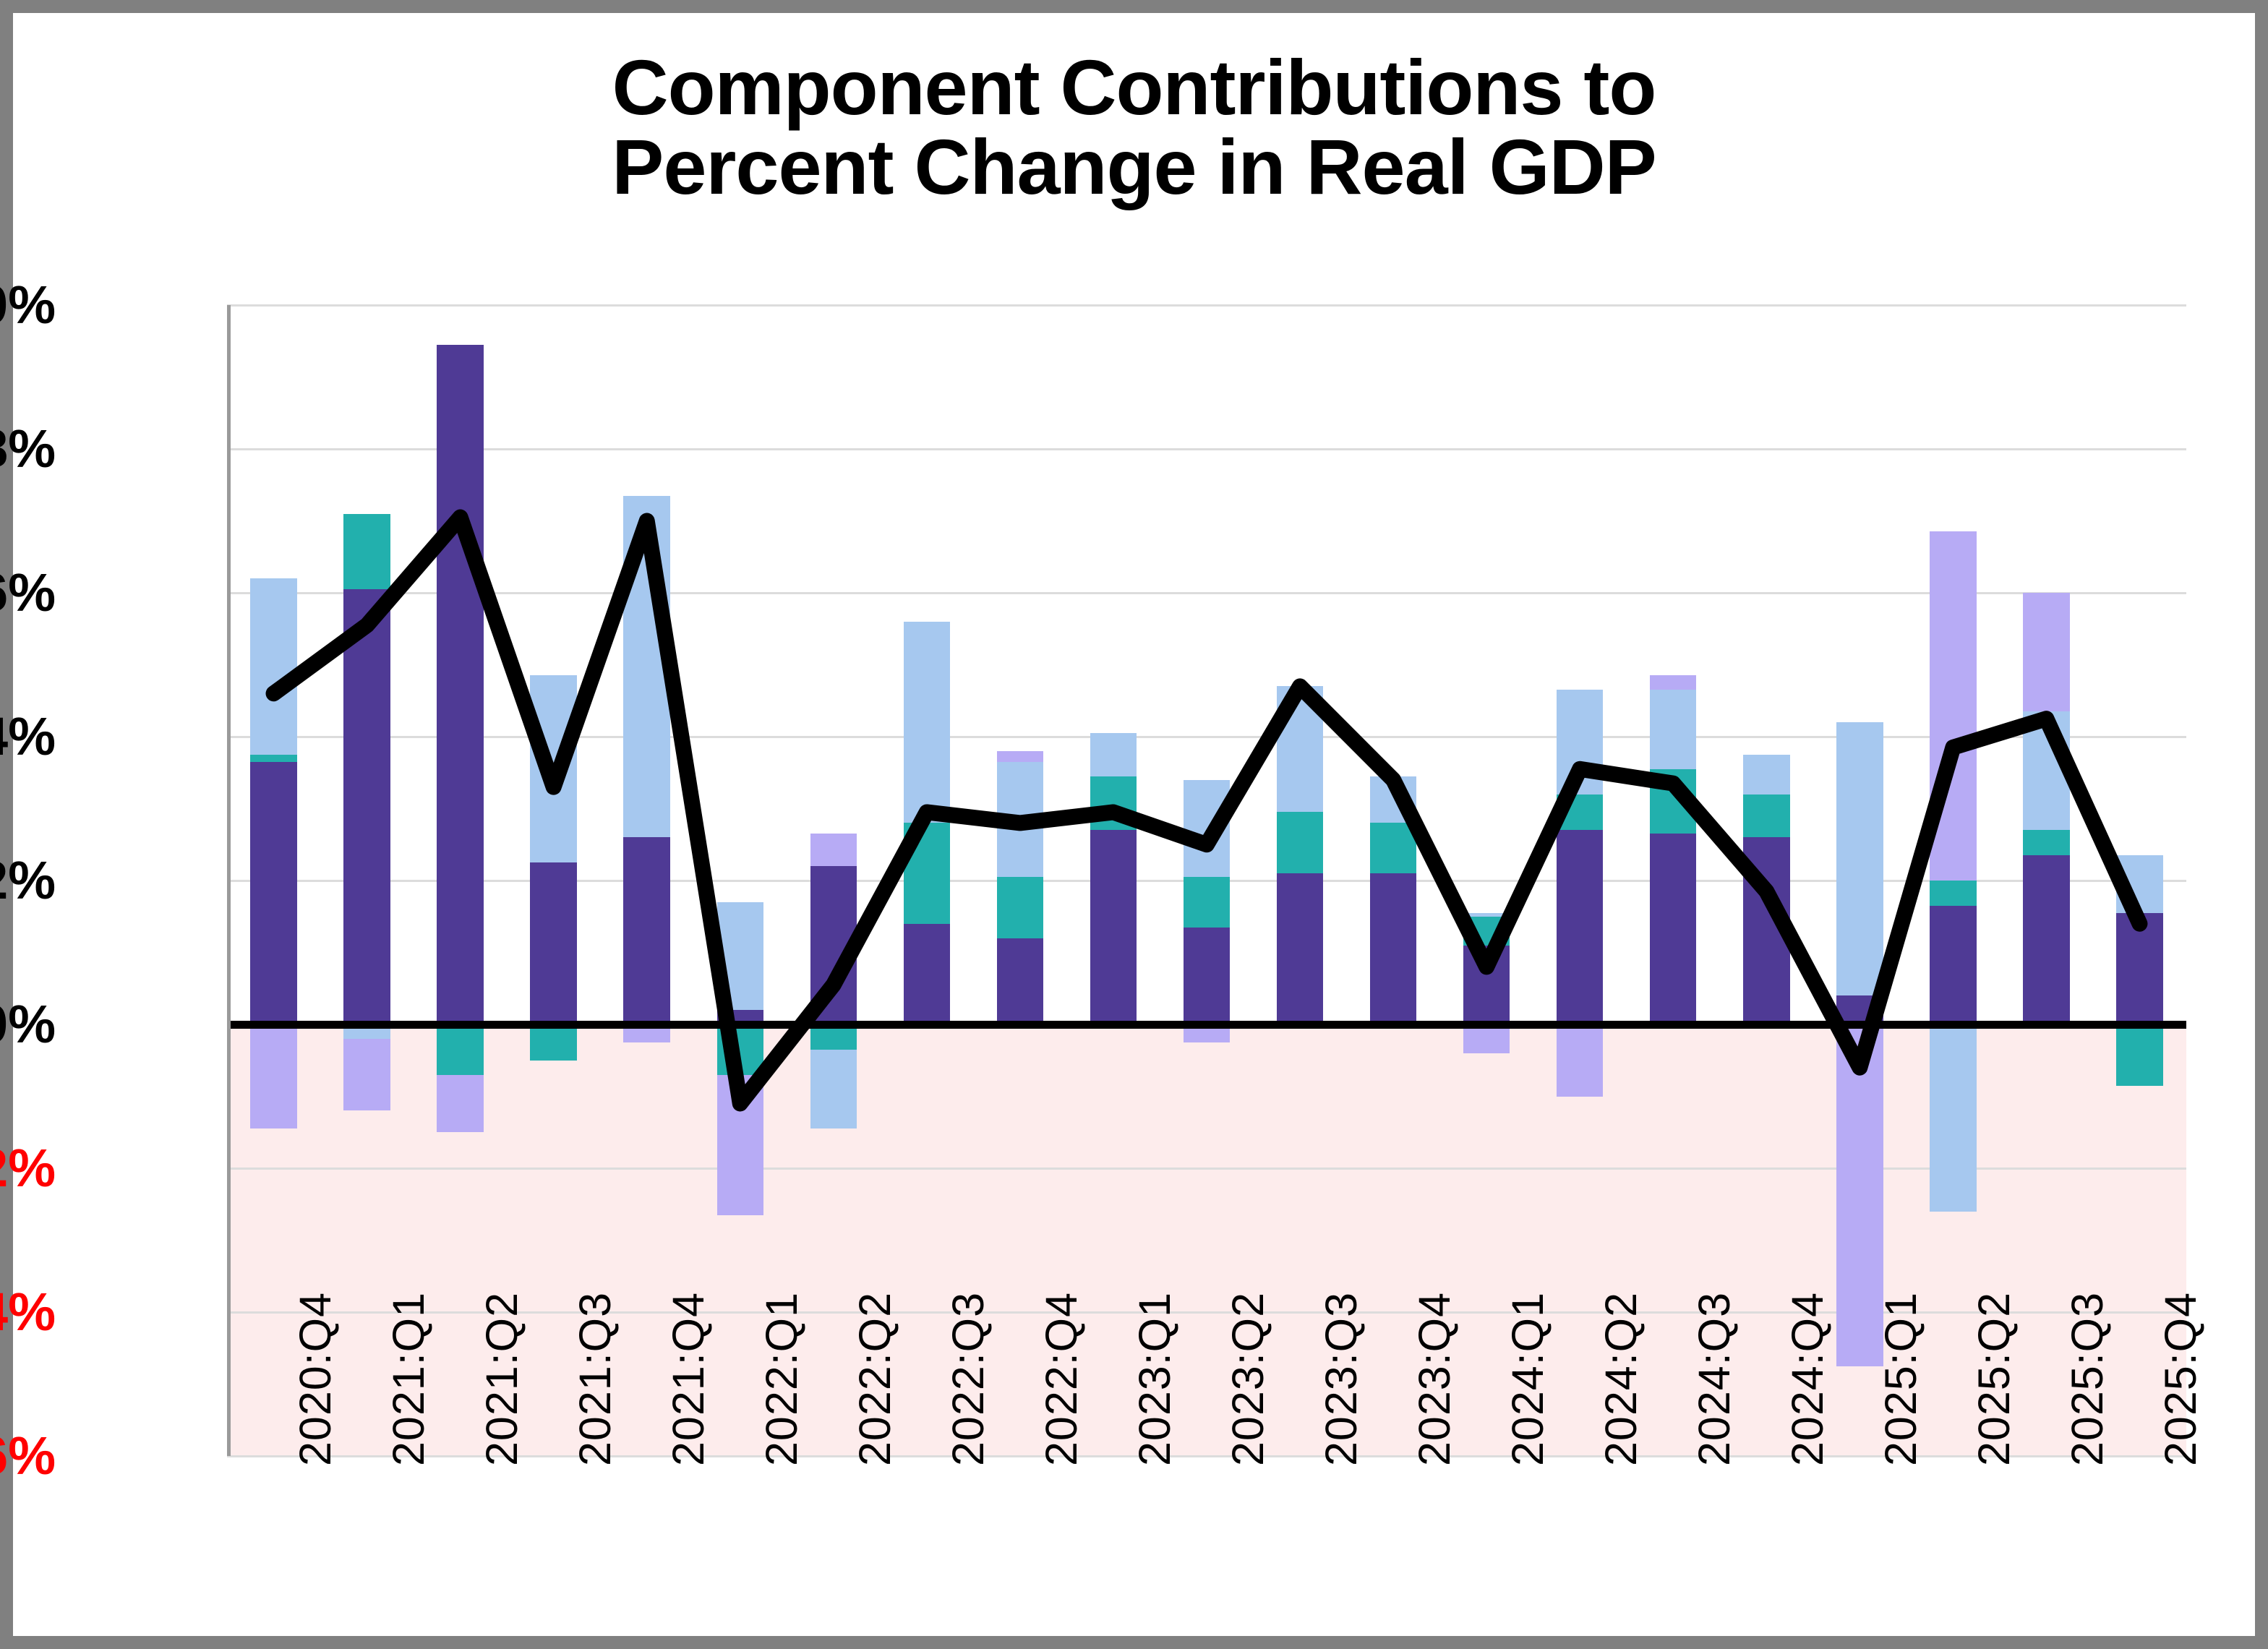 This screenshot has width=2268, height=1649. What do you see at coordinates (229, 880) in the screenshot?
I see `y-axis-spine` at bounding box center [229, 880].